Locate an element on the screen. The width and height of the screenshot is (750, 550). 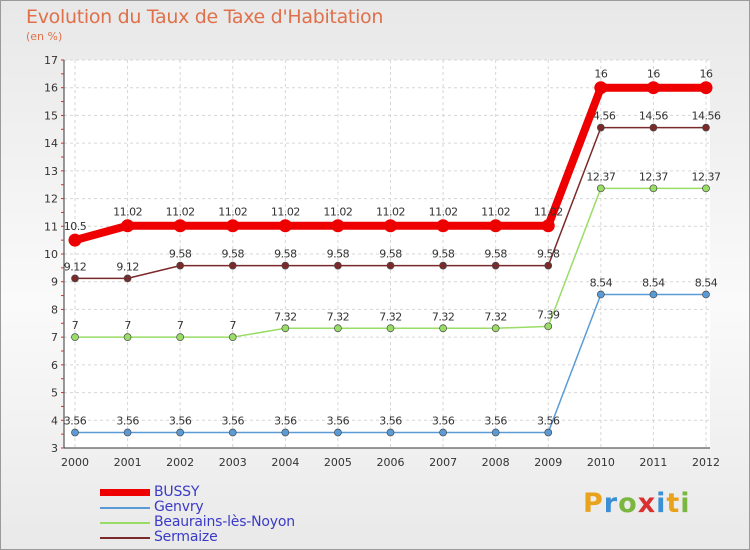
y-tick-label: 3 is located at coordinates (54, 448).